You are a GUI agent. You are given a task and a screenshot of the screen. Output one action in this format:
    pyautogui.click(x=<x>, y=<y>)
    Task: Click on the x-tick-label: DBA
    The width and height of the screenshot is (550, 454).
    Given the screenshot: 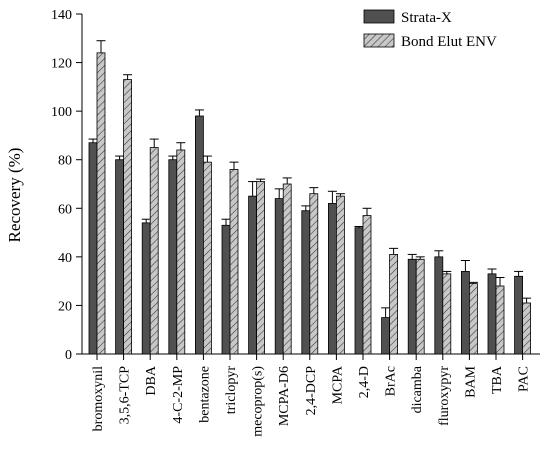 What is the action you would take?
    pyautogui.click(x=151, y=380)
    